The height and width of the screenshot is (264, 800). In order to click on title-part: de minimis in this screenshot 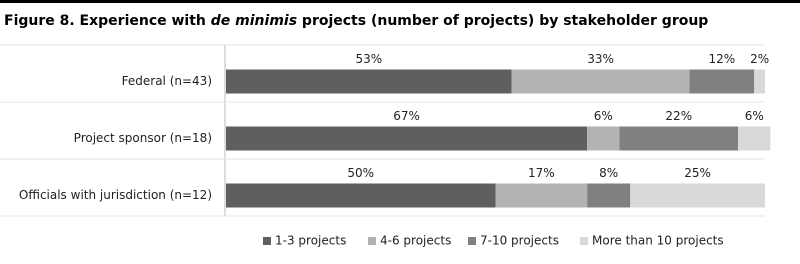, I will do `click(254, 21)`.